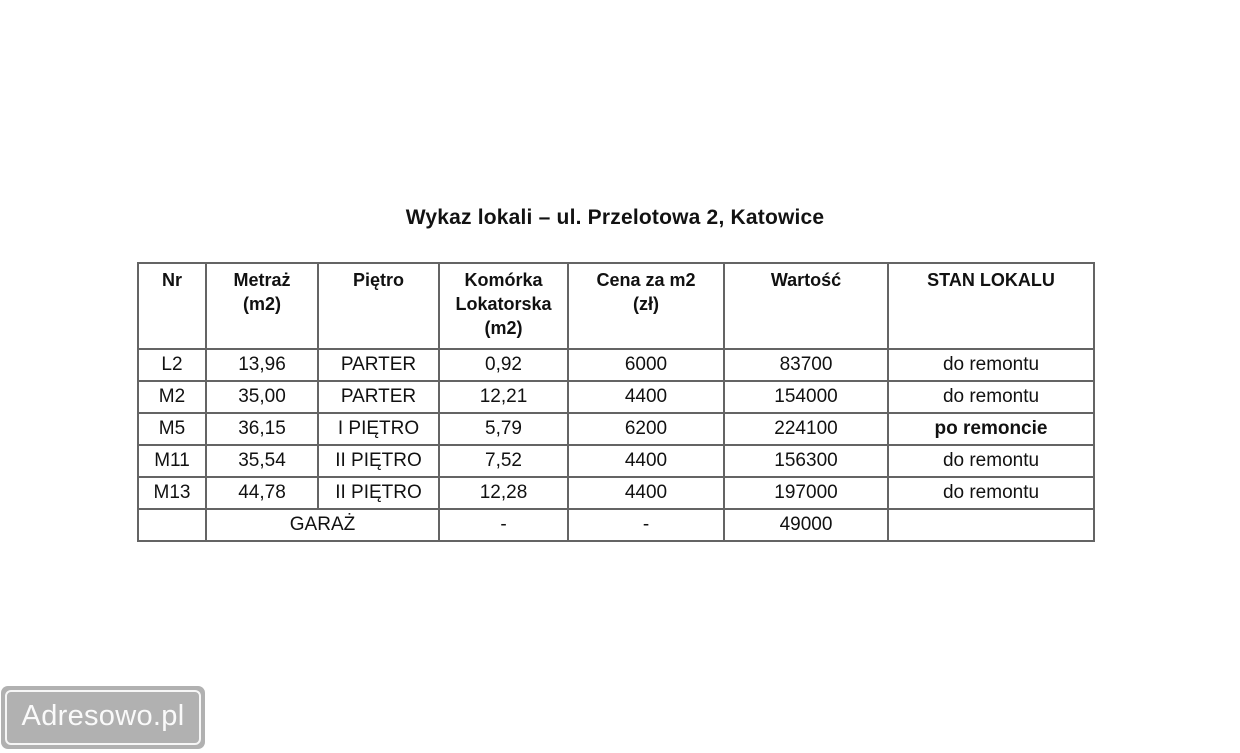 This screenshot has width=1240, height=753. I want to click on cell-stan-empty, so click(991, 525).